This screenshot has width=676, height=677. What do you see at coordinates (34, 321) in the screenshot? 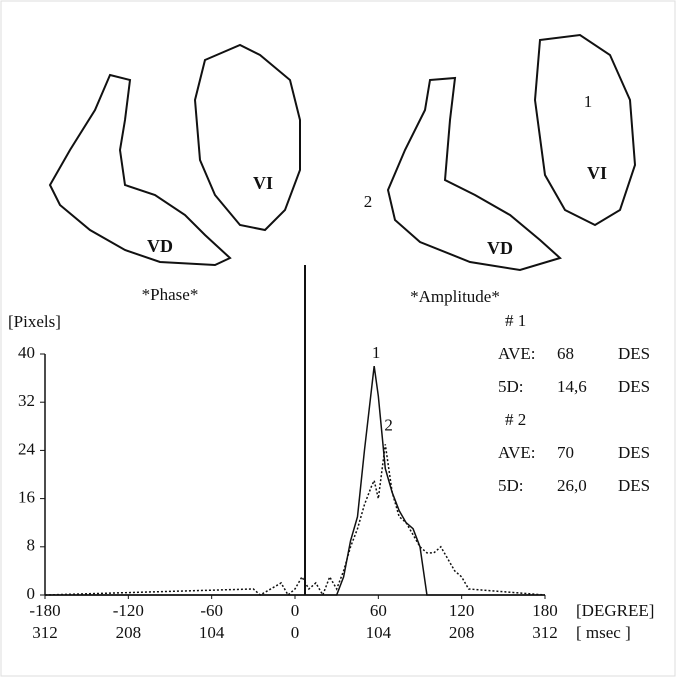
I see `y-axis-label: [Pixels]` at bounding box center [34, 321].